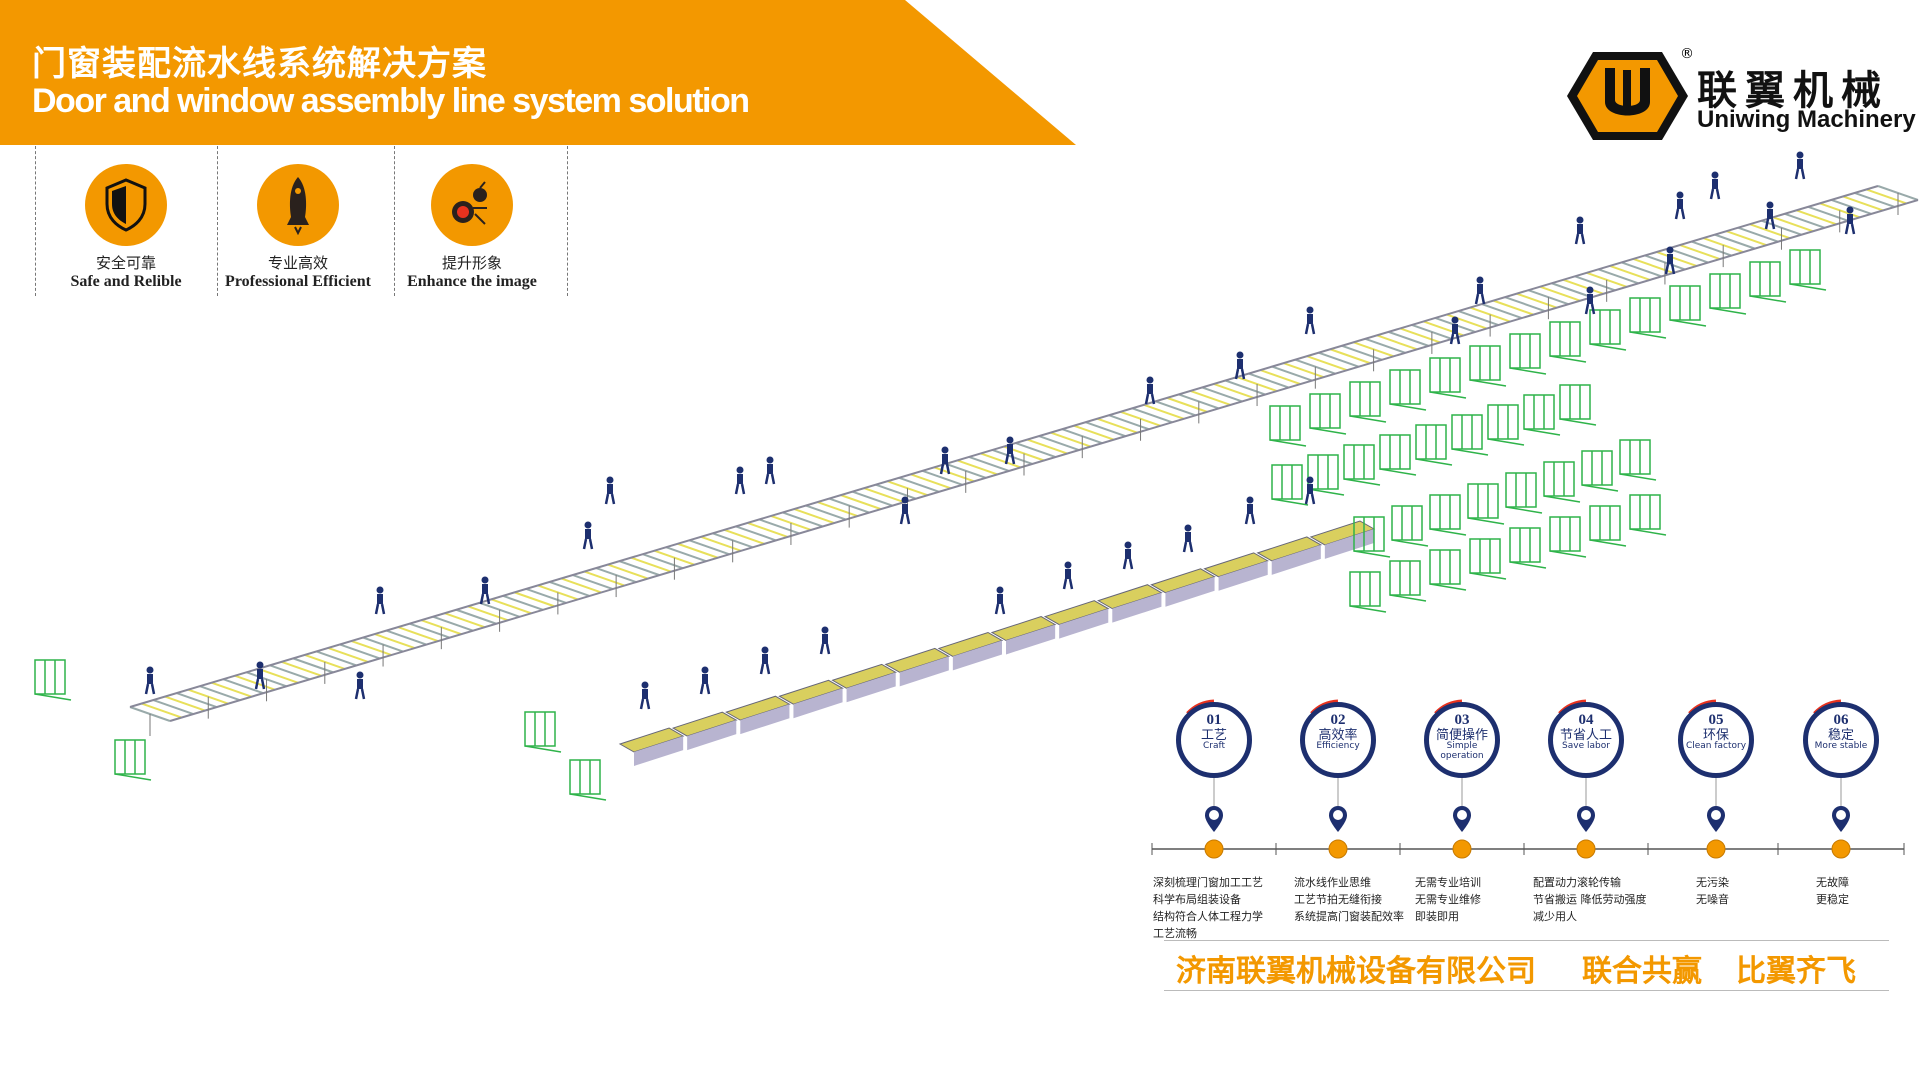 This screenshot has height=1080, width=1920. I want to click on header-banner, so click(538, 72).